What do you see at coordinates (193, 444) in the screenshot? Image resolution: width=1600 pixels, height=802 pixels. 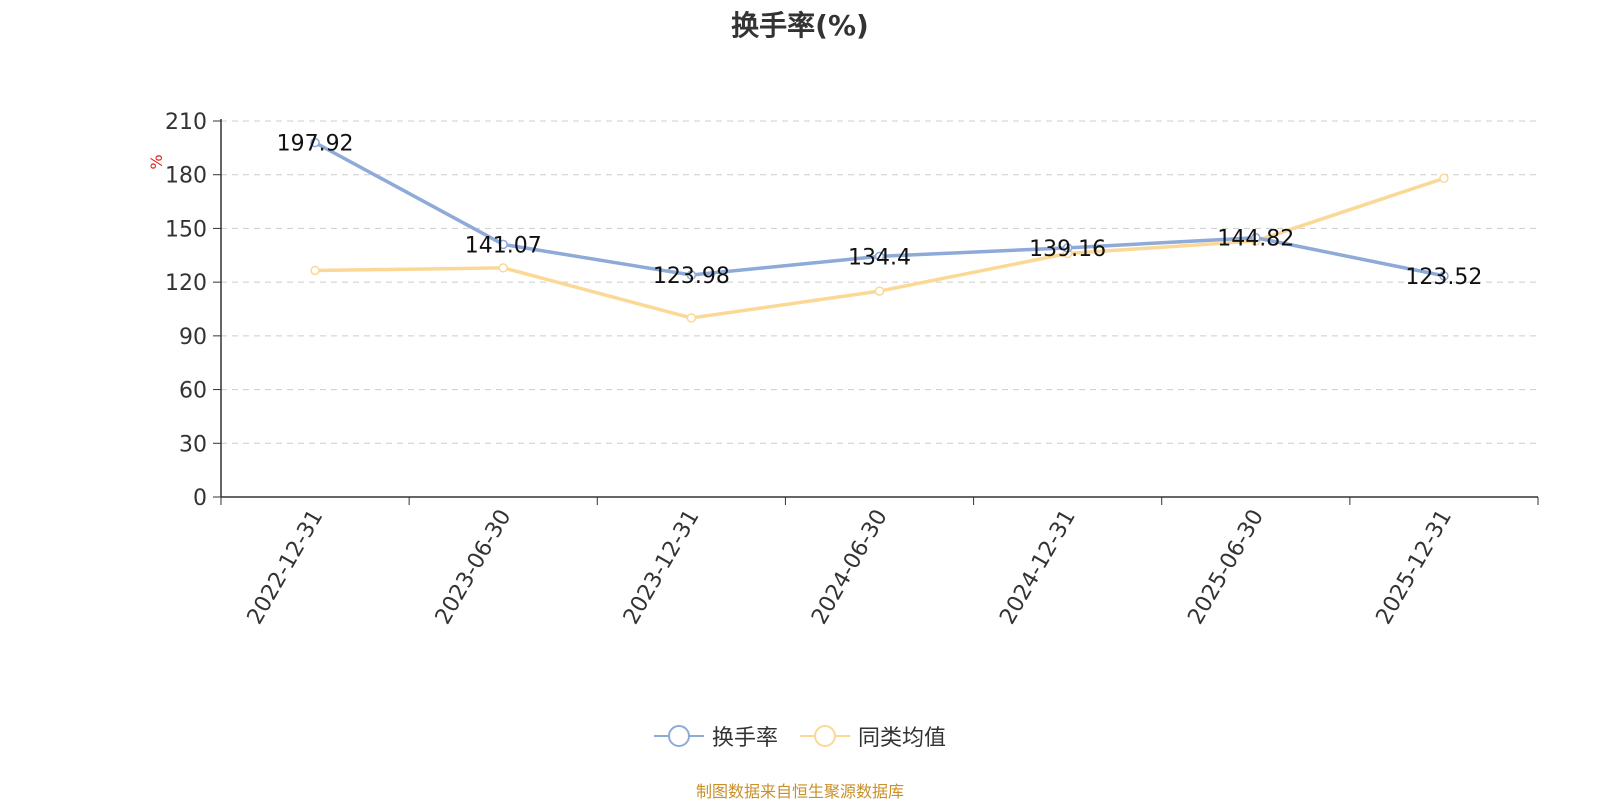 I see `y-tick-label: 30` at bounding box center [193, 444].